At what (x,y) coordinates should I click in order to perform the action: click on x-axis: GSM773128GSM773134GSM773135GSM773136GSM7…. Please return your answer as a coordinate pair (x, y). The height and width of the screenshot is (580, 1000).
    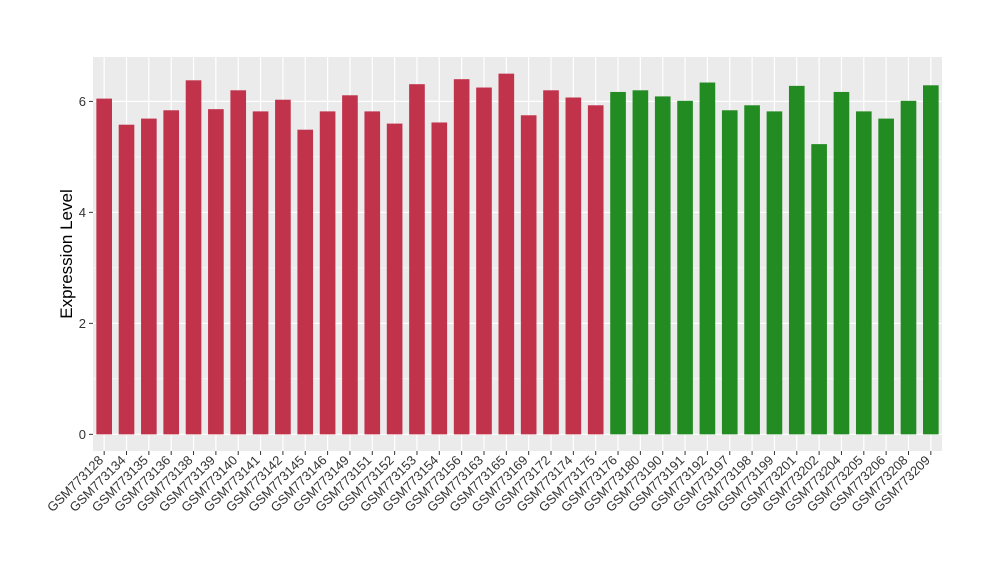
    Looking at the image, I should click on (488, 483).